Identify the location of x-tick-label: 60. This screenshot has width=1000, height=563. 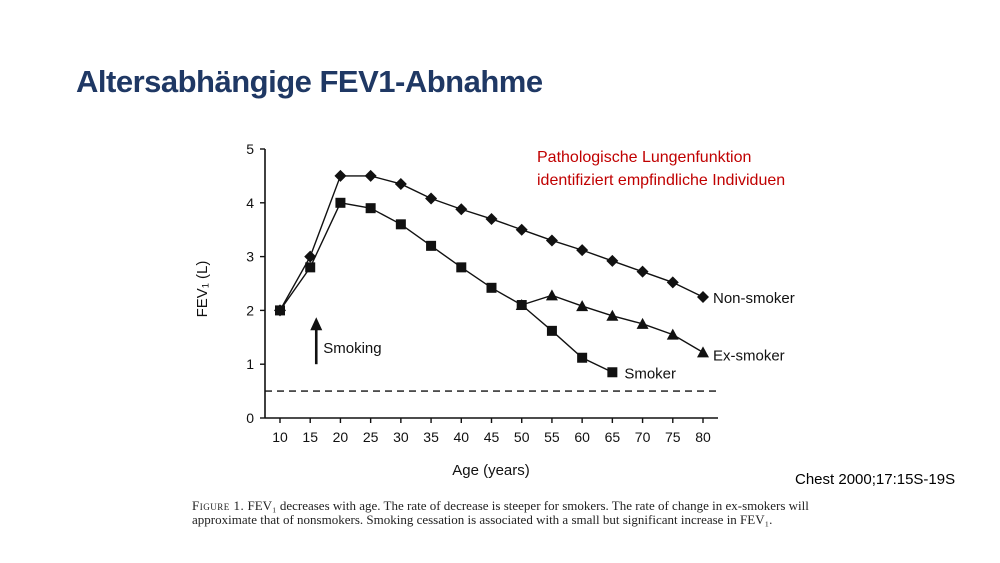
(582, 437).